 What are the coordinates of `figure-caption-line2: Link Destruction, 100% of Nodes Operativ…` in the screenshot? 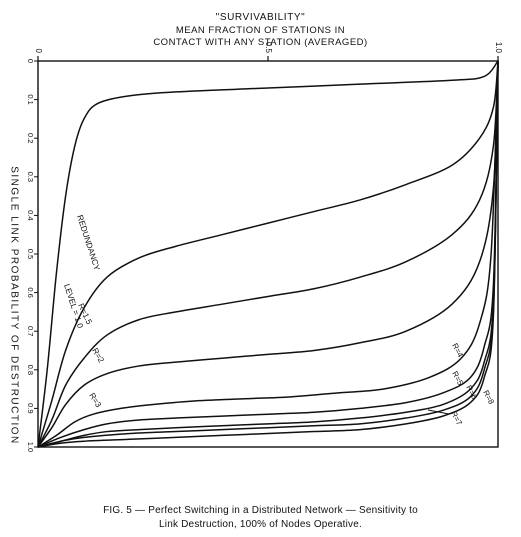 It's located at (260, 524).